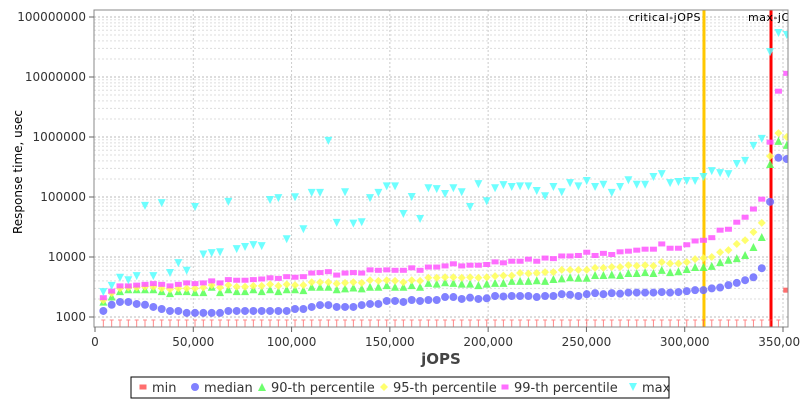 Image resolution: width=800 pixels, height=404 pixels. I want to click on x-tick-label: 150,000, so click(390, 342).